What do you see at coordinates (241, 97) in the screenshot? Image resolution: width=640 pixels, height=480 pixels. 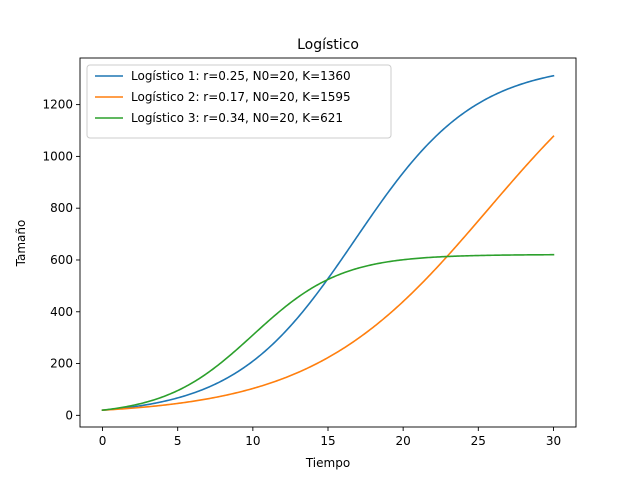 I see `legend-label-2: Logístico 2: r=0.17, N0=20, K=1595` at bounding box center [241, 97].